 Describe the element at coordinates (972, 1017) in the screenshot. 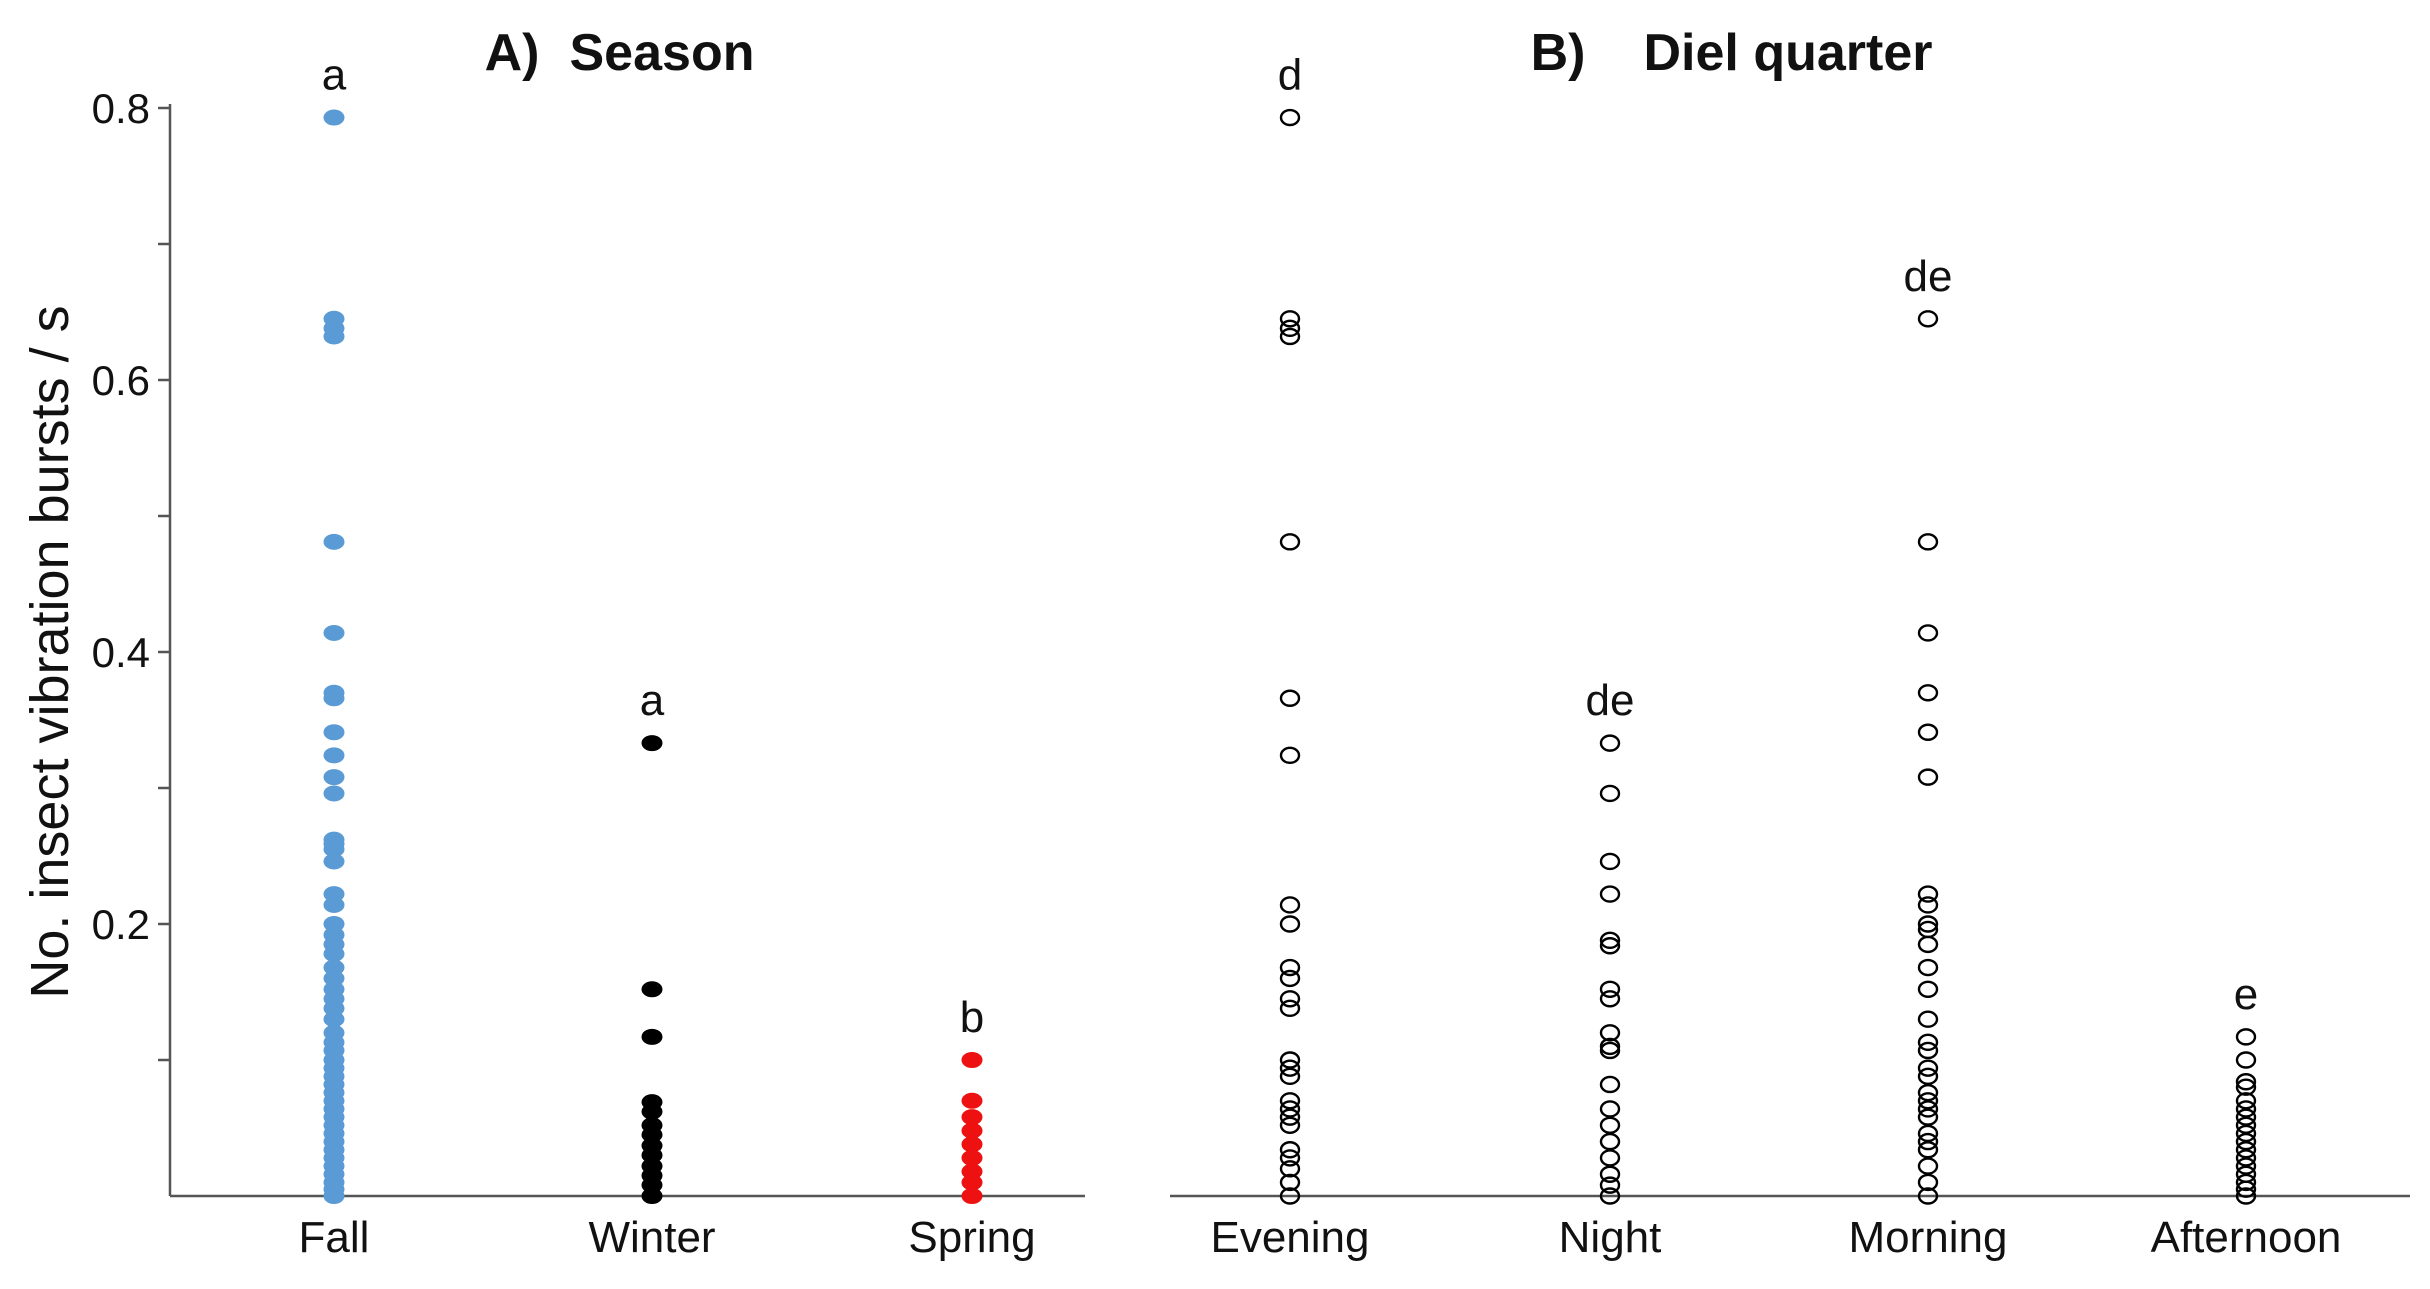

I see `significance-letter: b` at that location.